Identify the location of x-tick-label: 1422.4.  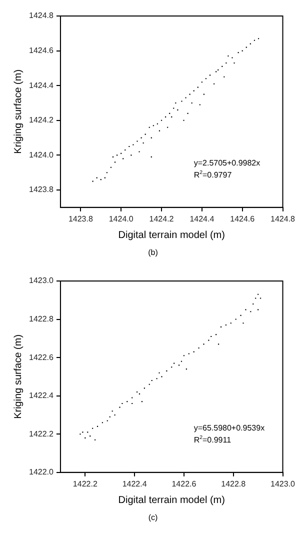
(135, 483).